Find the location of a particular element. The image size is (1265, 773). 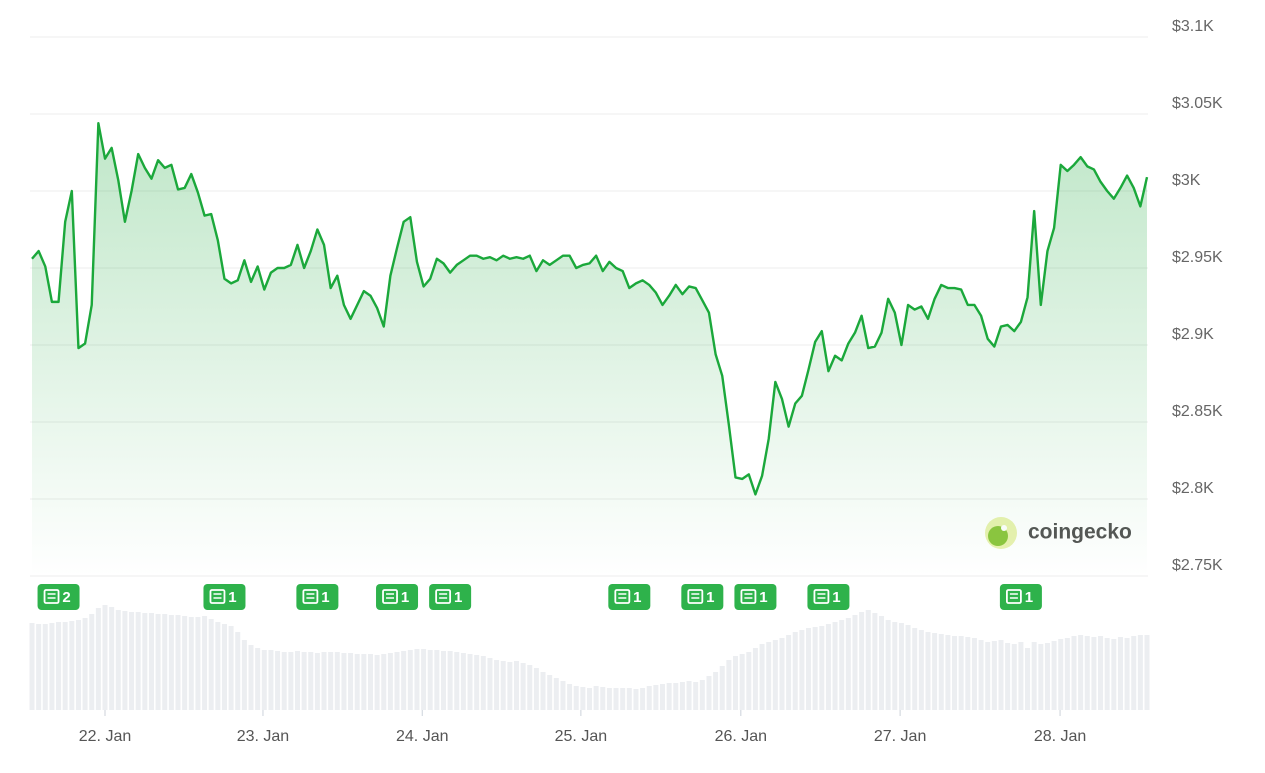

x-tick-label: 22. Jan is located at coordinates (105, 736).